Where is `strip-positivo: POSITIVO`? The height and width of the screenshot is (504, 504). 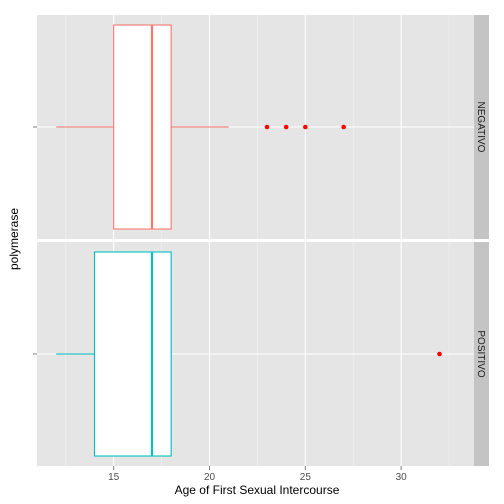 strip-positivo: POSITIVO is located at coordinates (481, 354).